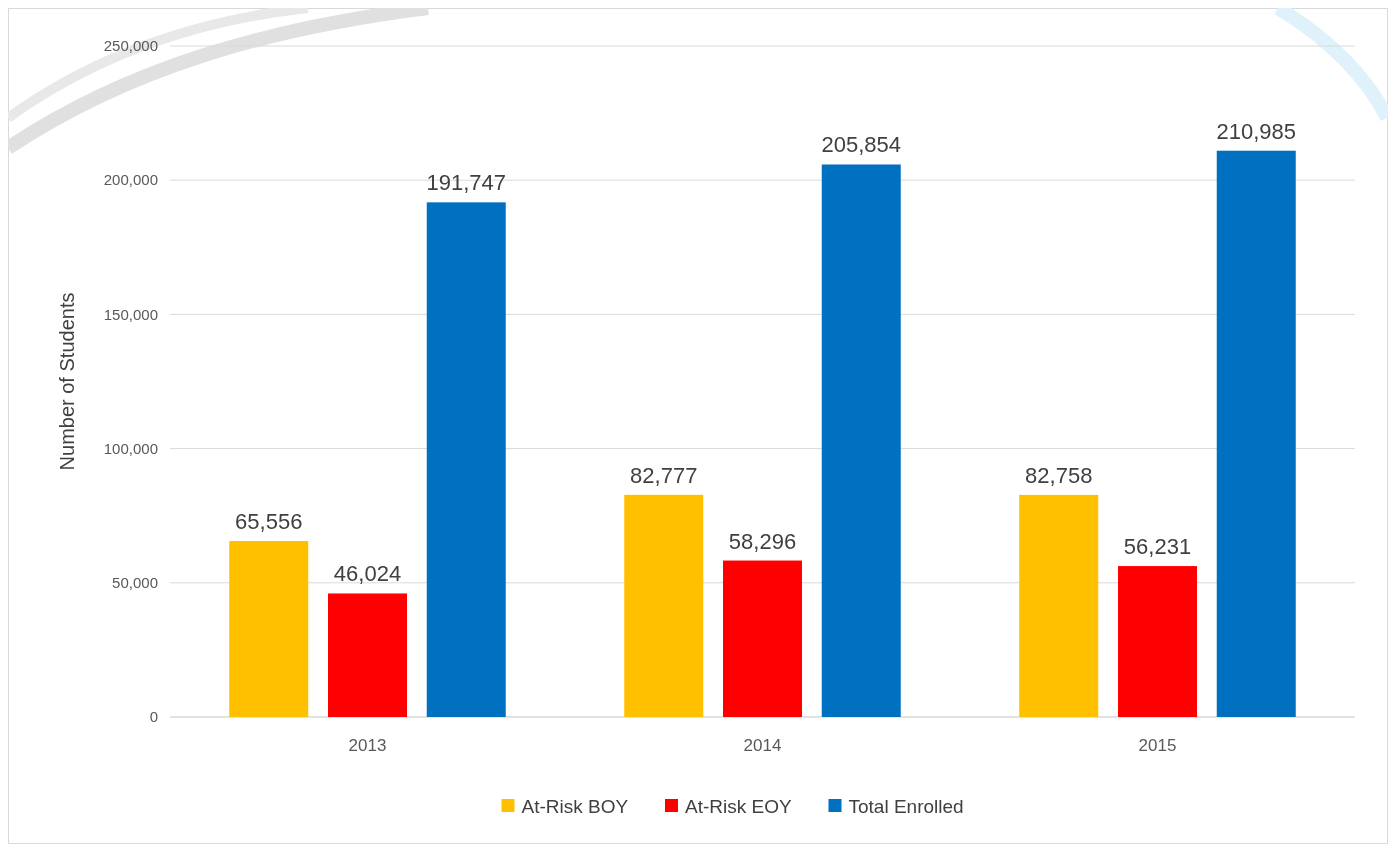 This screenshot has height=852, width=1396. What do you see at coordinates (1256, 131) in the screenshot?
I see `data-label: 210,985` at bounding box center [1256, 131].